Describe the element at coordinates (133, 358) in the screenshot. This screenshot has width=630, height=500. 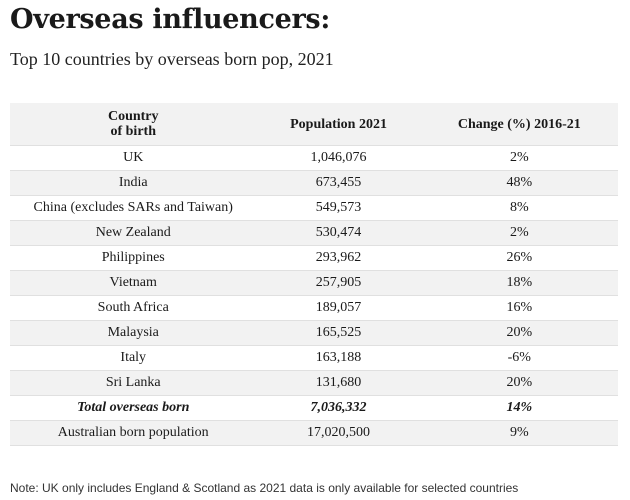
I see `cell-country: Italy` at that location.